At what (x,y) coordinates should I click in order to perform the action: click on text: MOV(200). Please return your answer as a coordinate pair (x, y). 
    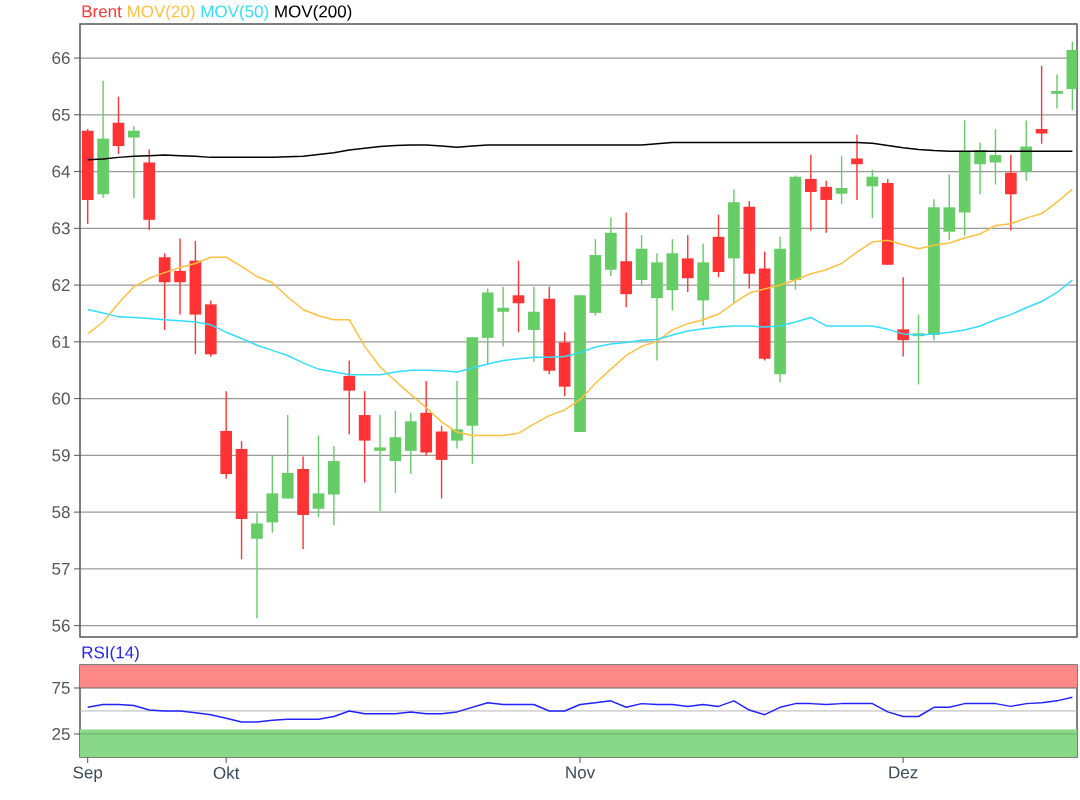
    Looking at the image, I should click on (313, 12).